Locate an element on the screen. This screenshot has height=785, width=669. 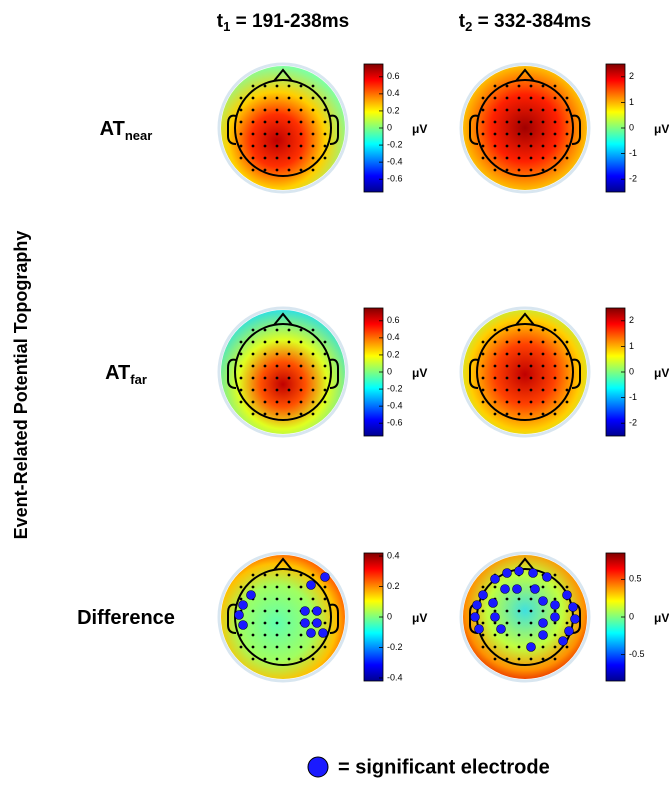
header-subscript: 2 is located at coordinates (468, 26).